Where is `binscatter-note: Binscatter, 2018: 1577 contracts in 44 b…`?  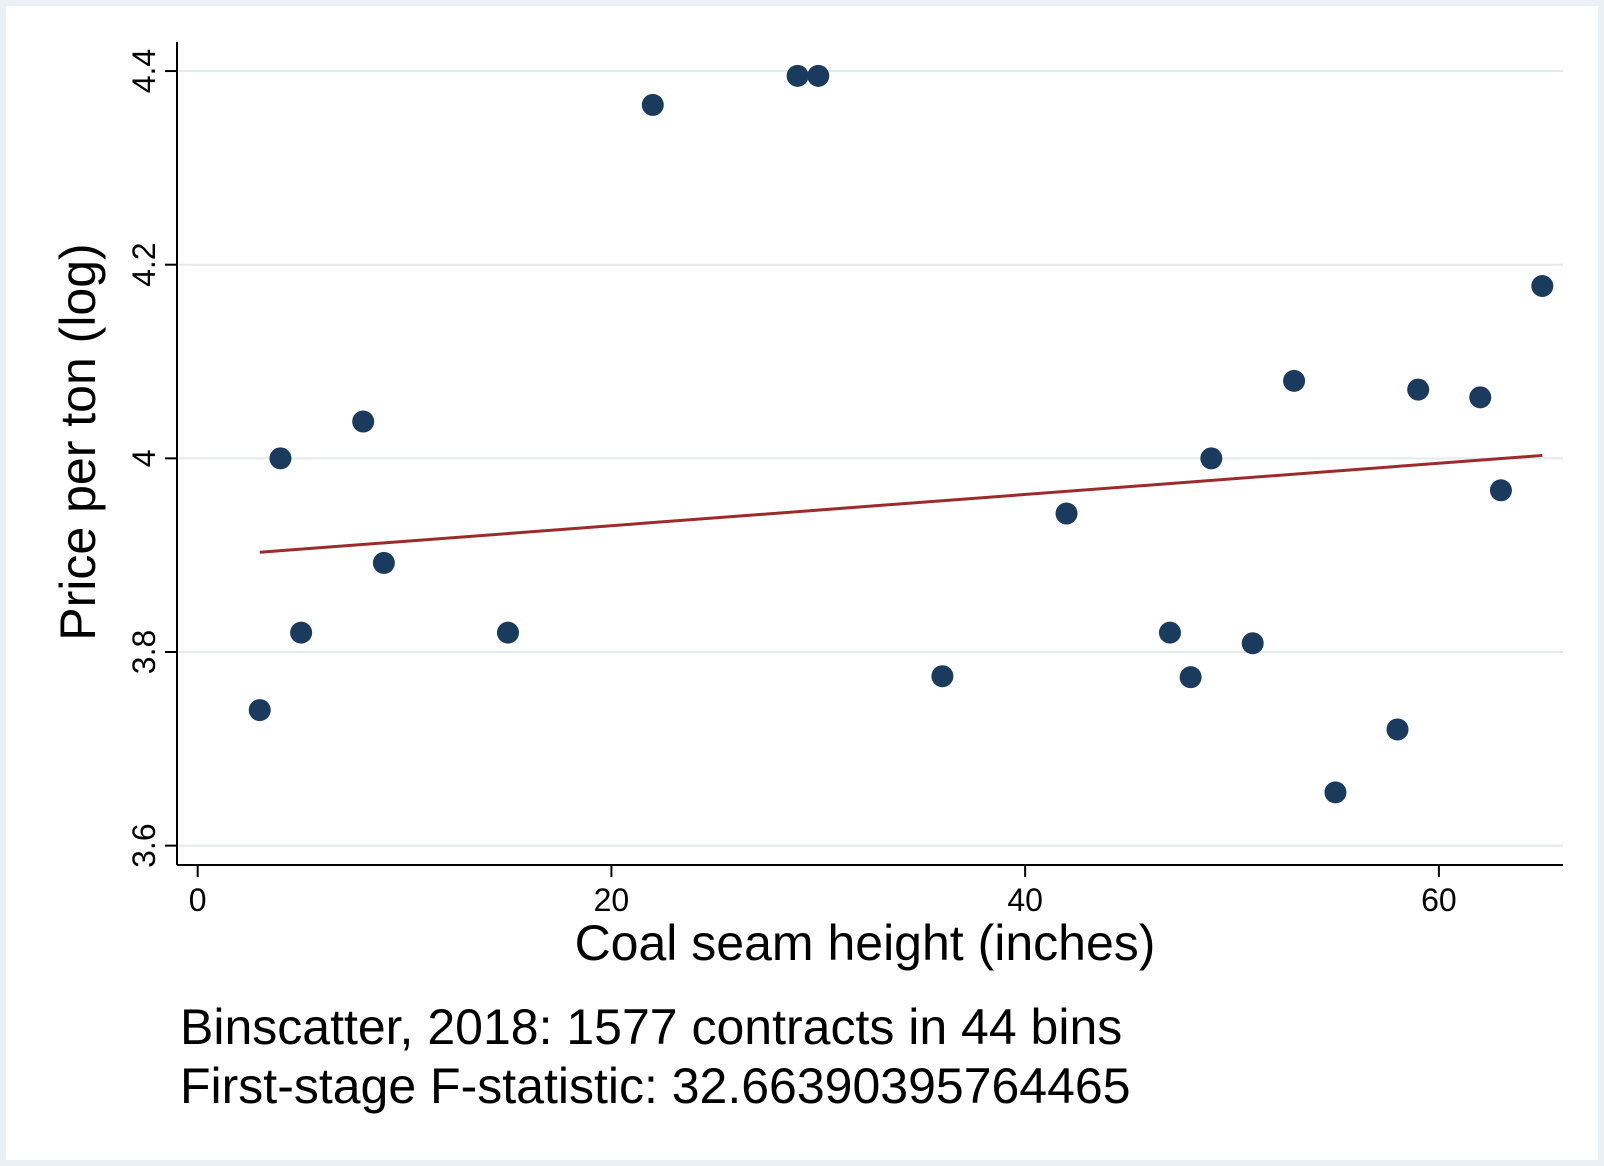
binscatter-note: Binscatter, 2018: 1577 contracts in 44 b… is located at coordinates (651, 1027).